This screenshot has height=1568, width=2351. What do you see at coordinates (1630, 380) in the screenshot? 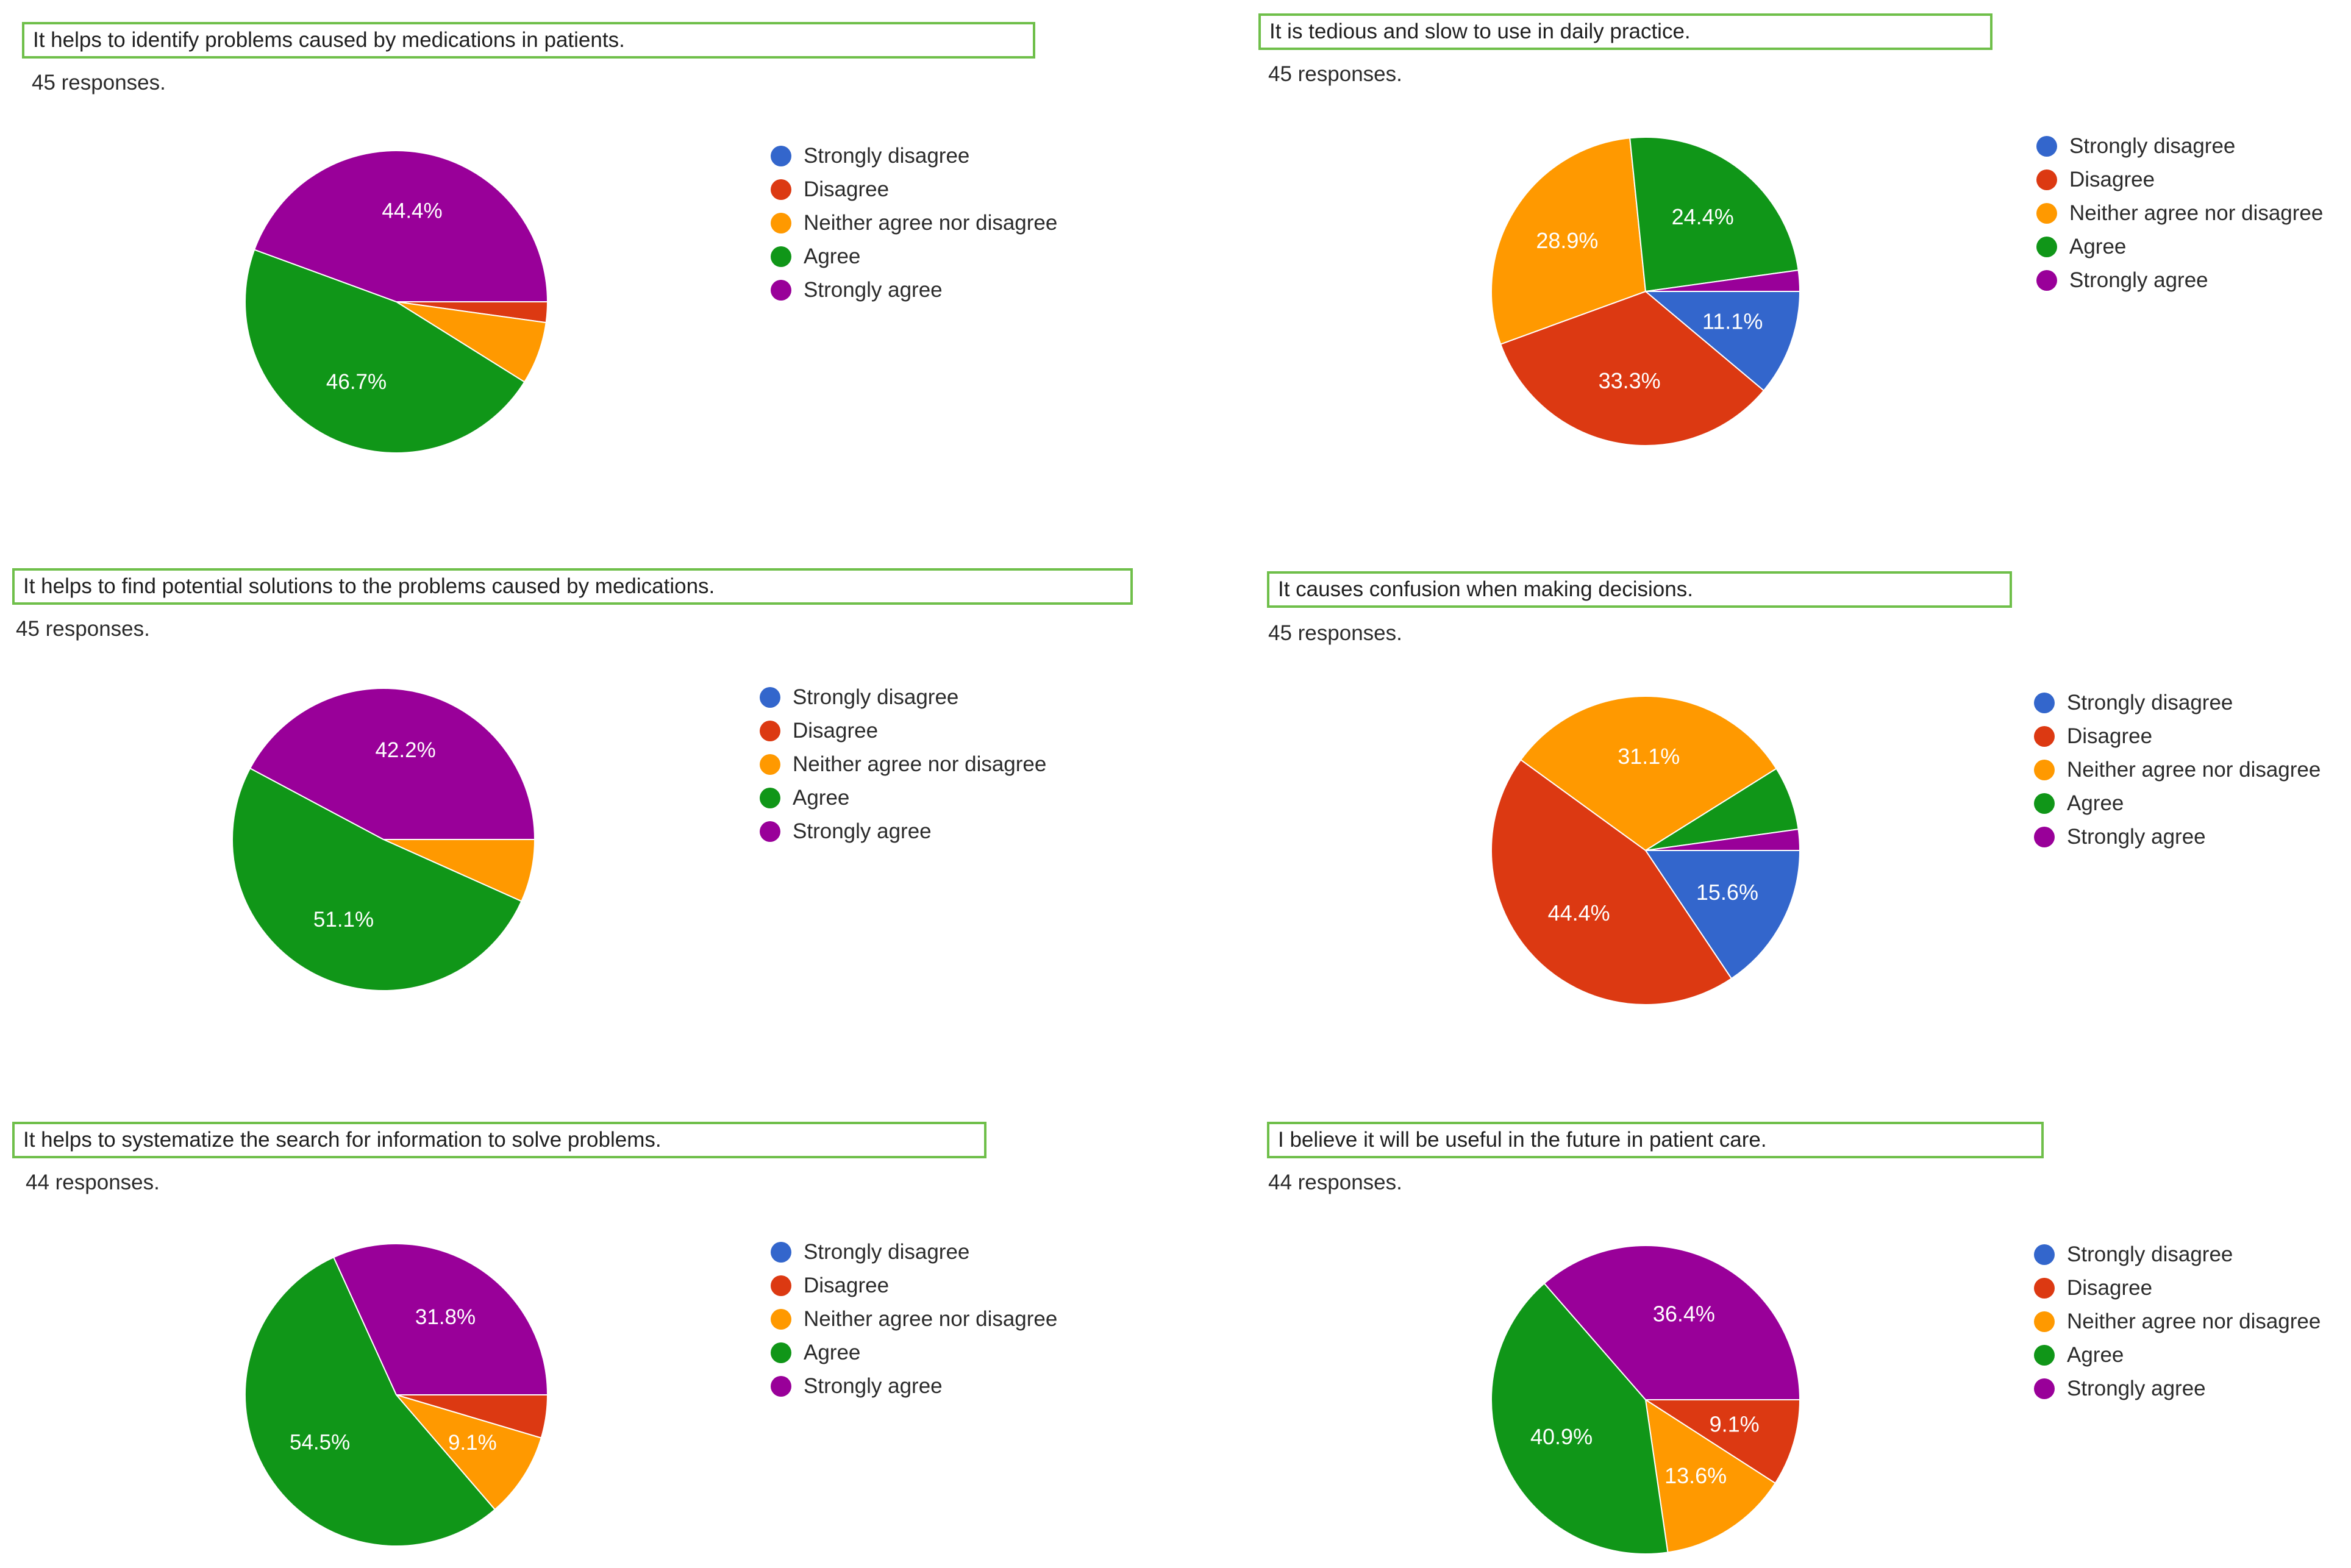
I see `slice-label-disagree: 33.3%` at bounding box center [1630, 380].